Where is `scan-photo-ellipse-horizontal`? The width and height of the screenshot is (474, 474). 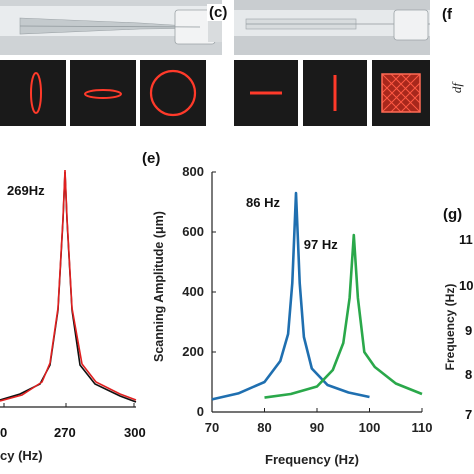
scan-photo-ellipse-horizontal is located at coordinates (103, 93).